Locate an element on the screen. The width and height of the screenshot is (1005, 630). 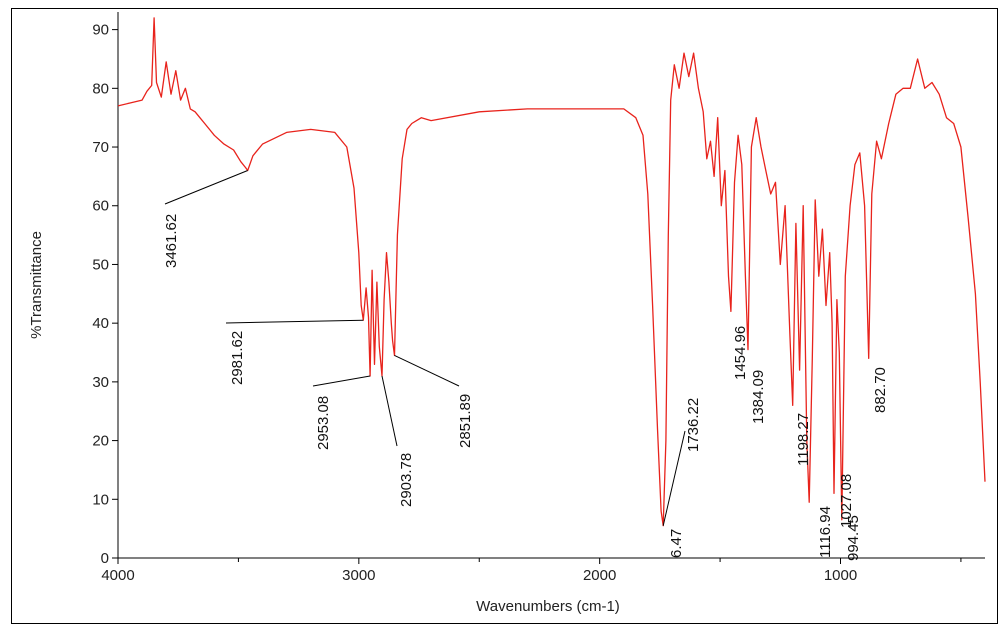
y-tick-label: 20 is located at coordinates (100, 441).